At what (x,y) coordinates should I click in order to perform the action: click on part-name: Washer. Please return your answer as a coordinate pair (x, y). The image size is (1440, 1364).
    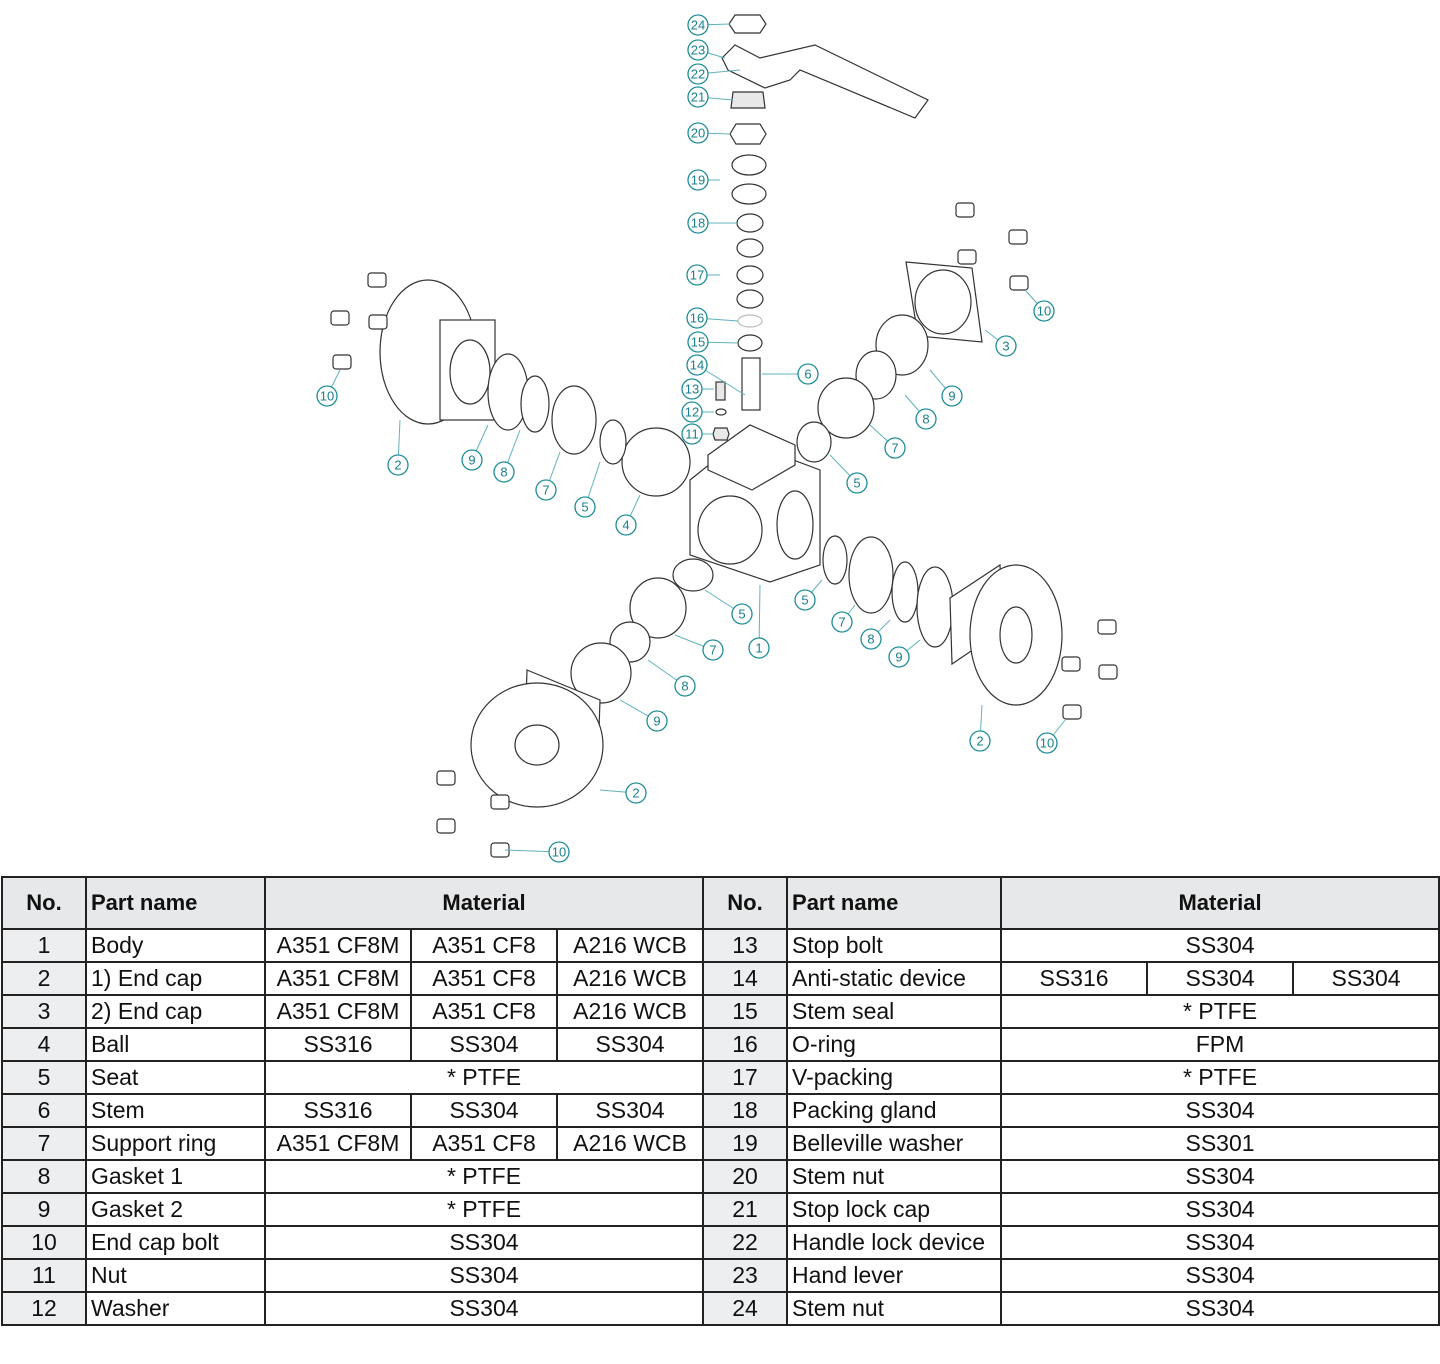
    Looking at the image, I should click on (175, 1308).